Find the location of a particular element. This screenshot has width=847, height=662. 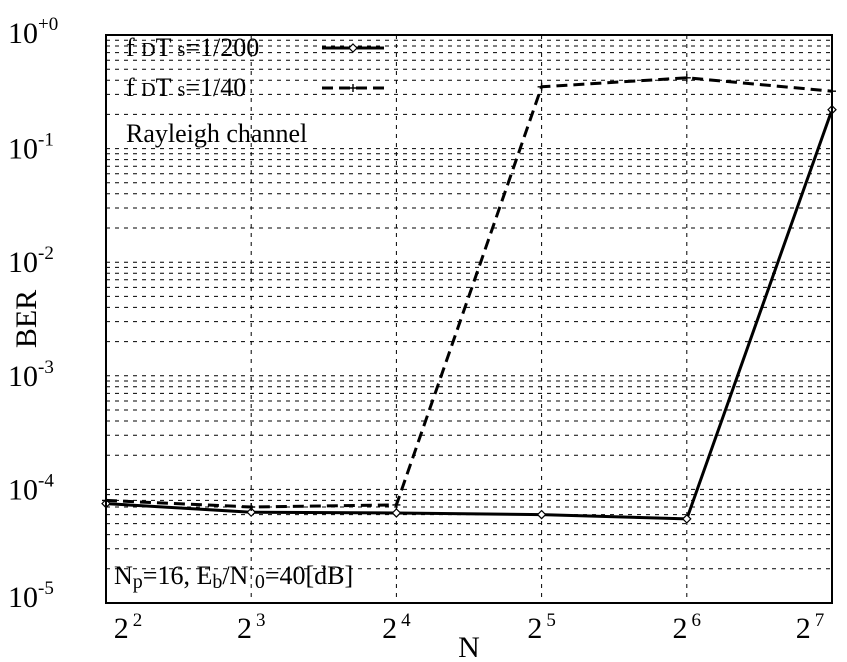

x-tick-exp: 6 is located at coordinates (697, 620).